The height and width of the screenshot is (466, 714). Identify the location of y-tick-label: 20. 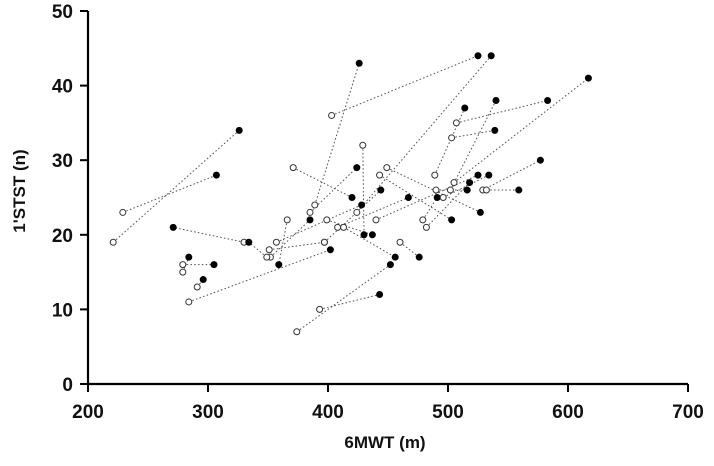
(62, 236).